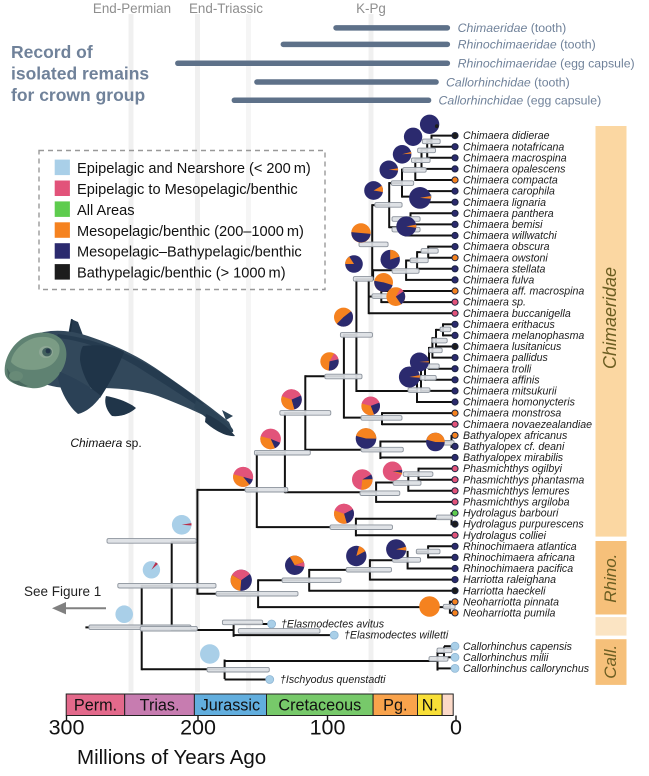  Describe the element at coordinates (171, 757) in the screenshot. I see `svg-text: Millions of Years Ago` at that location.